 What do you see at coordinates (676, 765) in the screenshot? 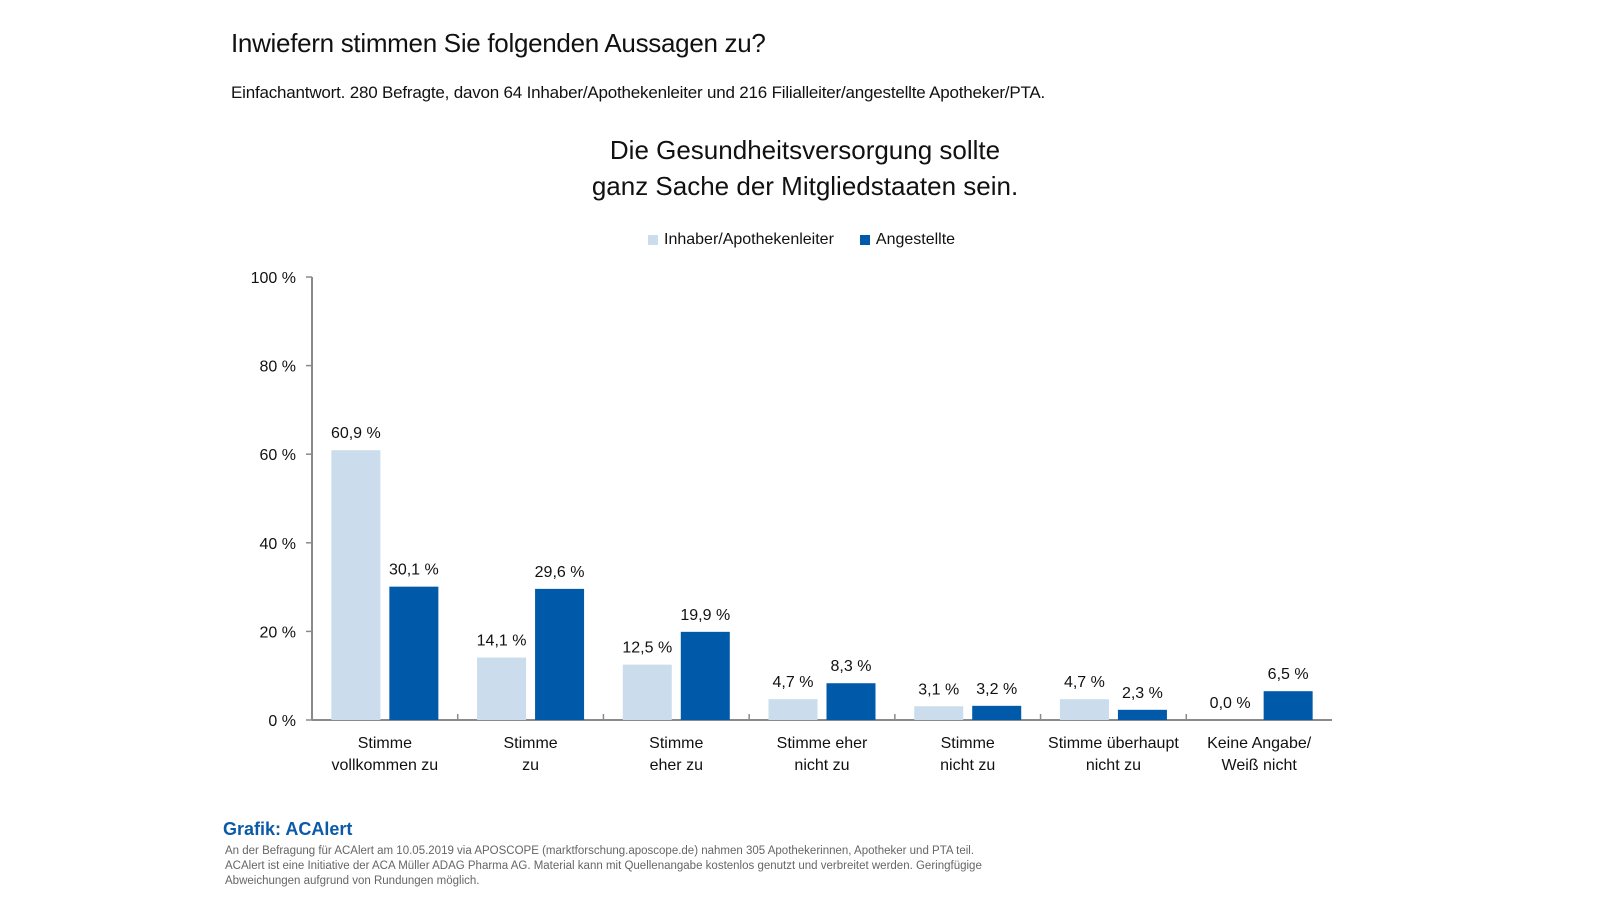
I see `x-tick-label: eher zu` at bounding box center [676, 765].